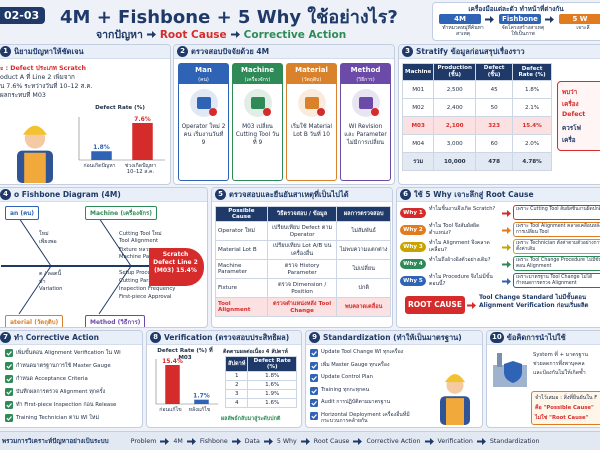  What do you see at coordinates (46, 86) in the screenshot?
I see `problem-line: น 7.6% ระหว่างวันที่ 10–12 ส.ค.` at bounding box center [46, 86].